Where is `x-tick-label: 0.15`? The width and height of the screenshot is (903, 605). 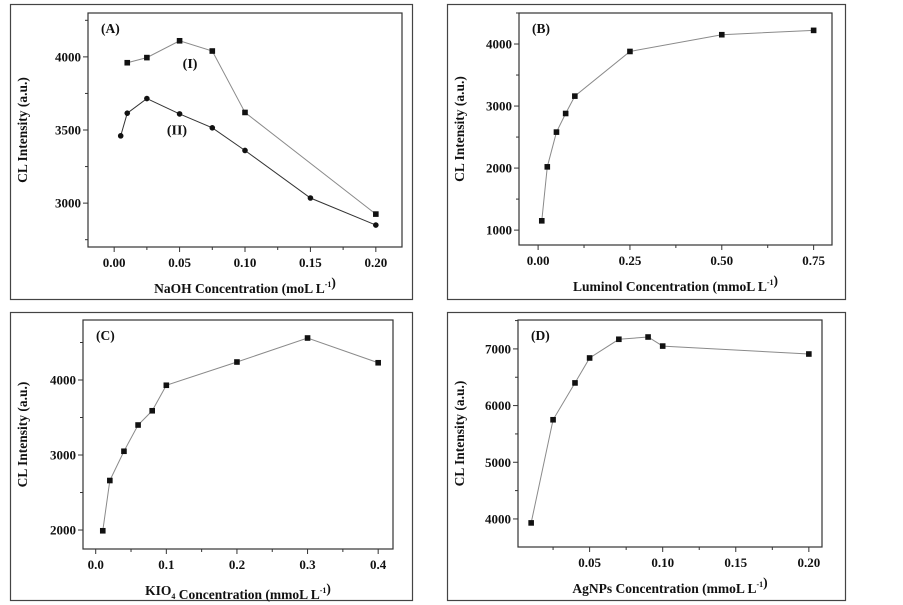
x-tick-label: 0.15 is located at coordinates (310, 262).